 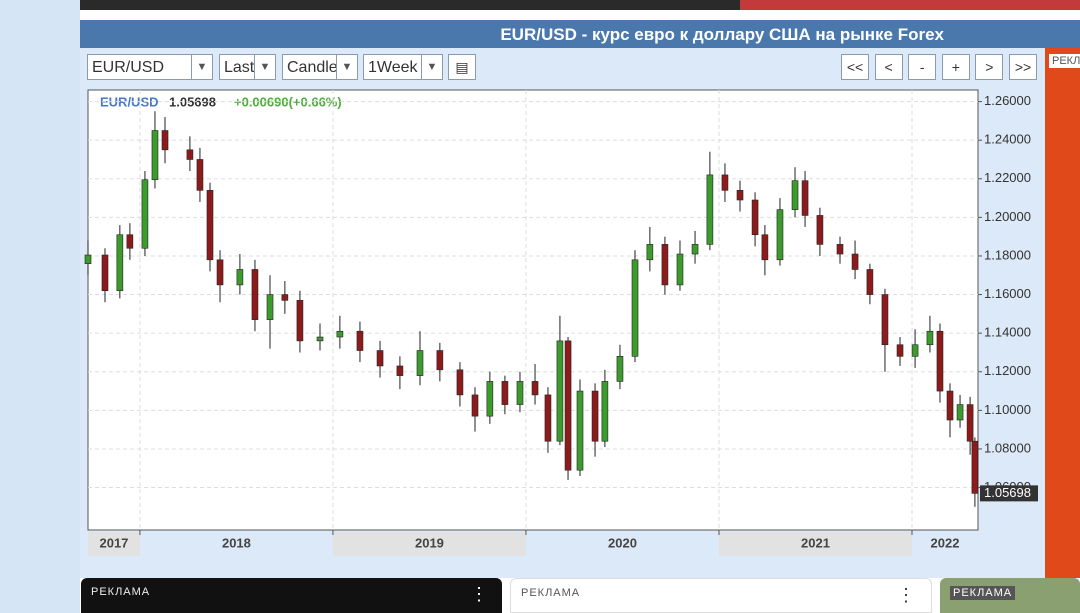 I want to click on type-select: Candle ▼, so click(x=320, y=67).